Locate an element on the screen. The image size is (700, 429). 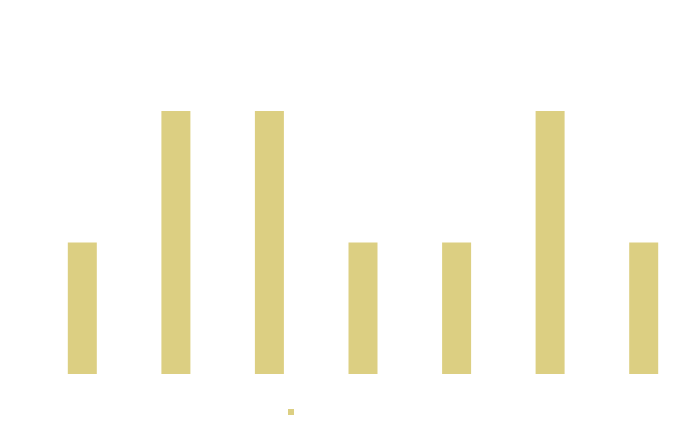
legend-swatch is located at coordinates (291, 412).